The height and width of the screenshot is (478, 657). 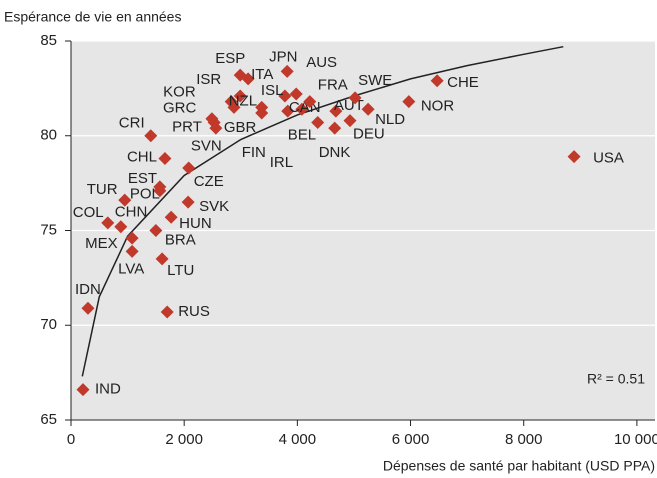 What do you see at coordinates (283, 56) in the screenshot?
I see `point-label: JPN` at bounding box center [283, 56].